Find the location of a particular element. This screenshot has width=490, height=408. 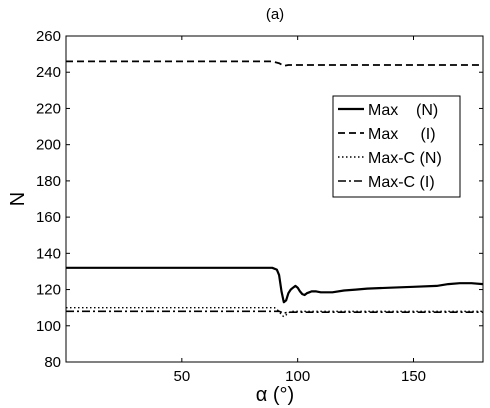

series-line-dashed is located at coordinates (274, 63).